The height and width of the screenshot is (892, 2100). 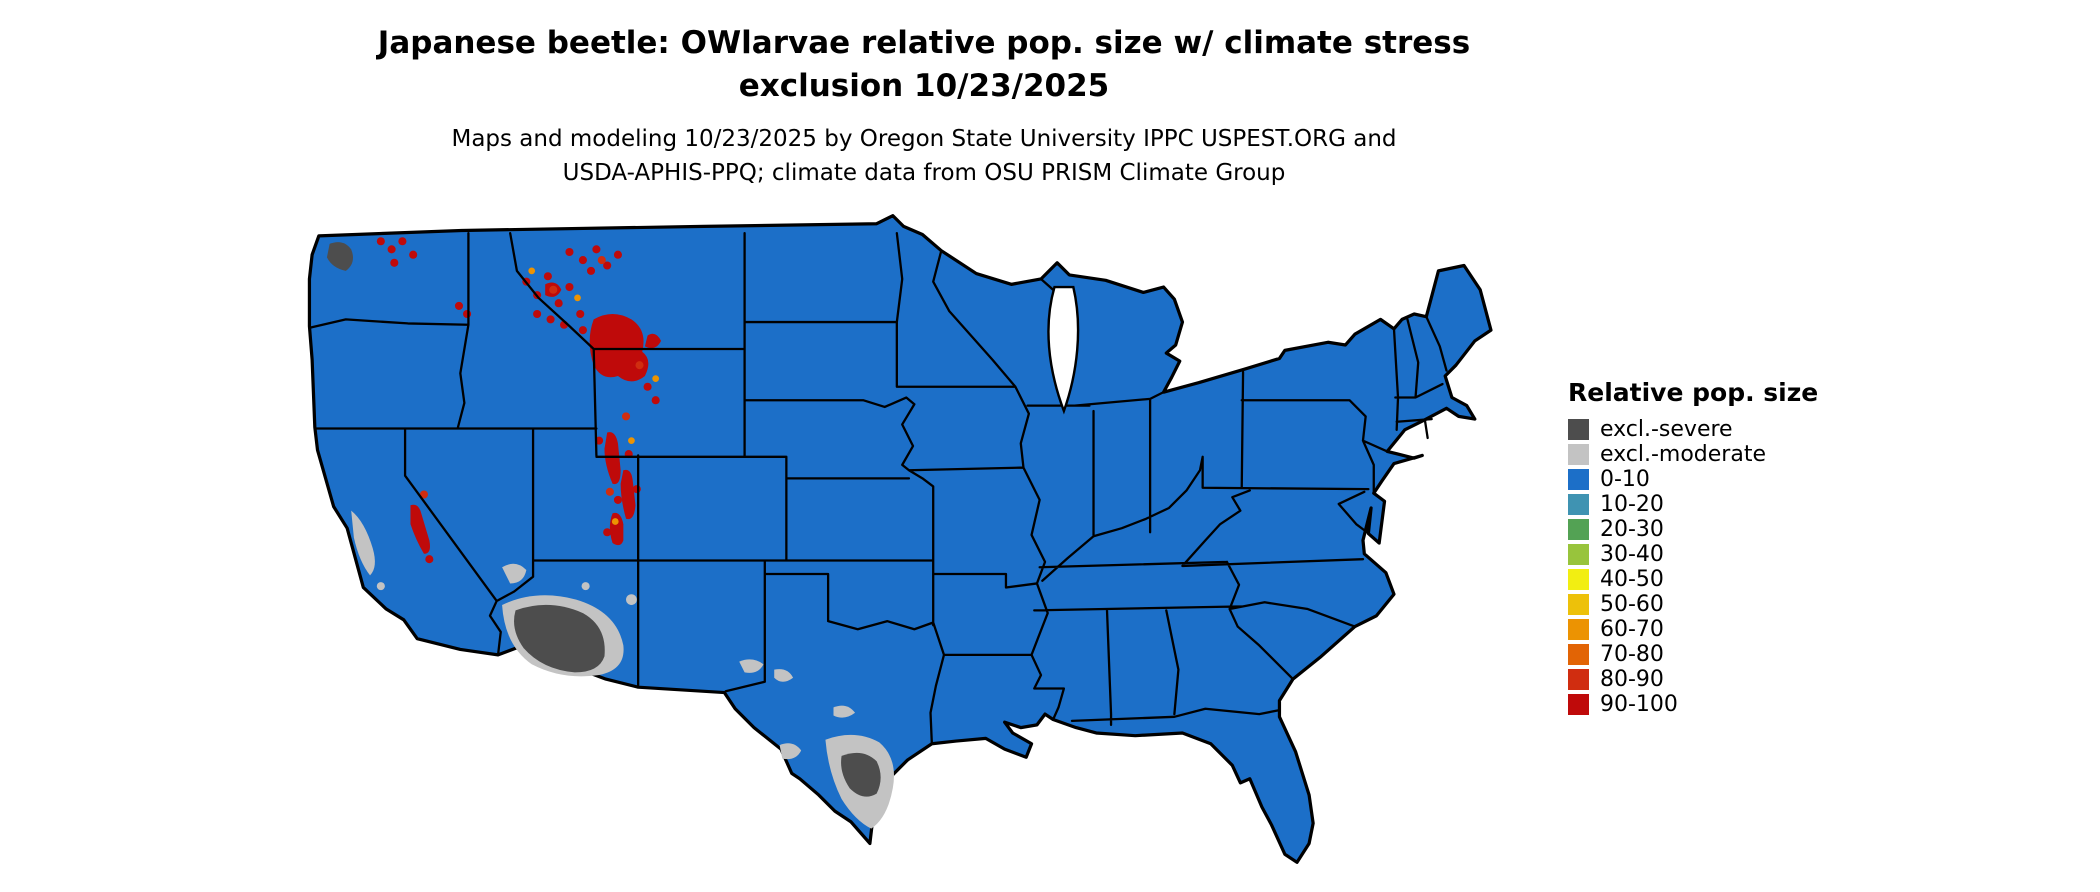 I want to click on legend-item: 70-80, so click(x=1693, y=654).